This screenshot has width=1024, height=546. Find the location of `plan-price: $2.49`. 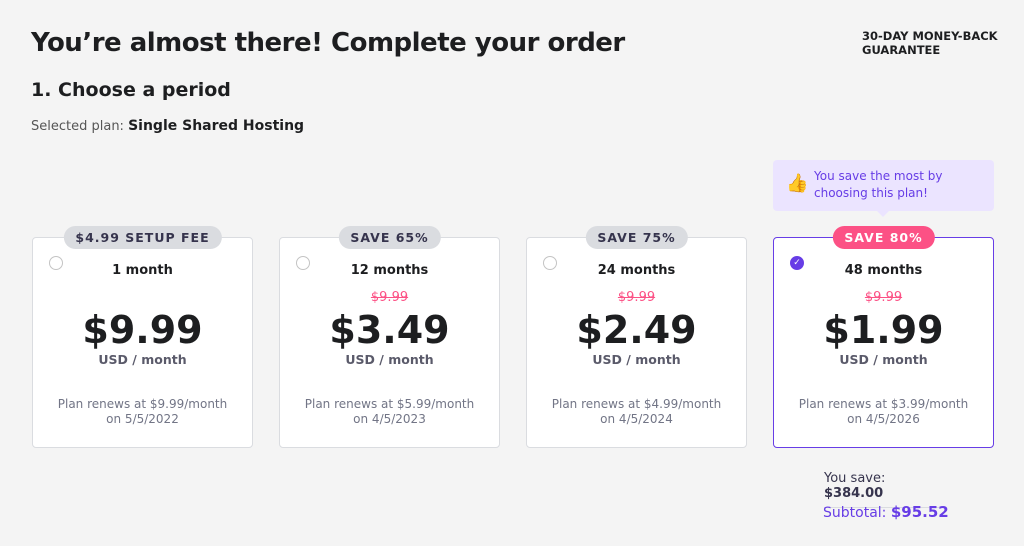

plan-price: $2.49 is located at coordinates (636, 330).